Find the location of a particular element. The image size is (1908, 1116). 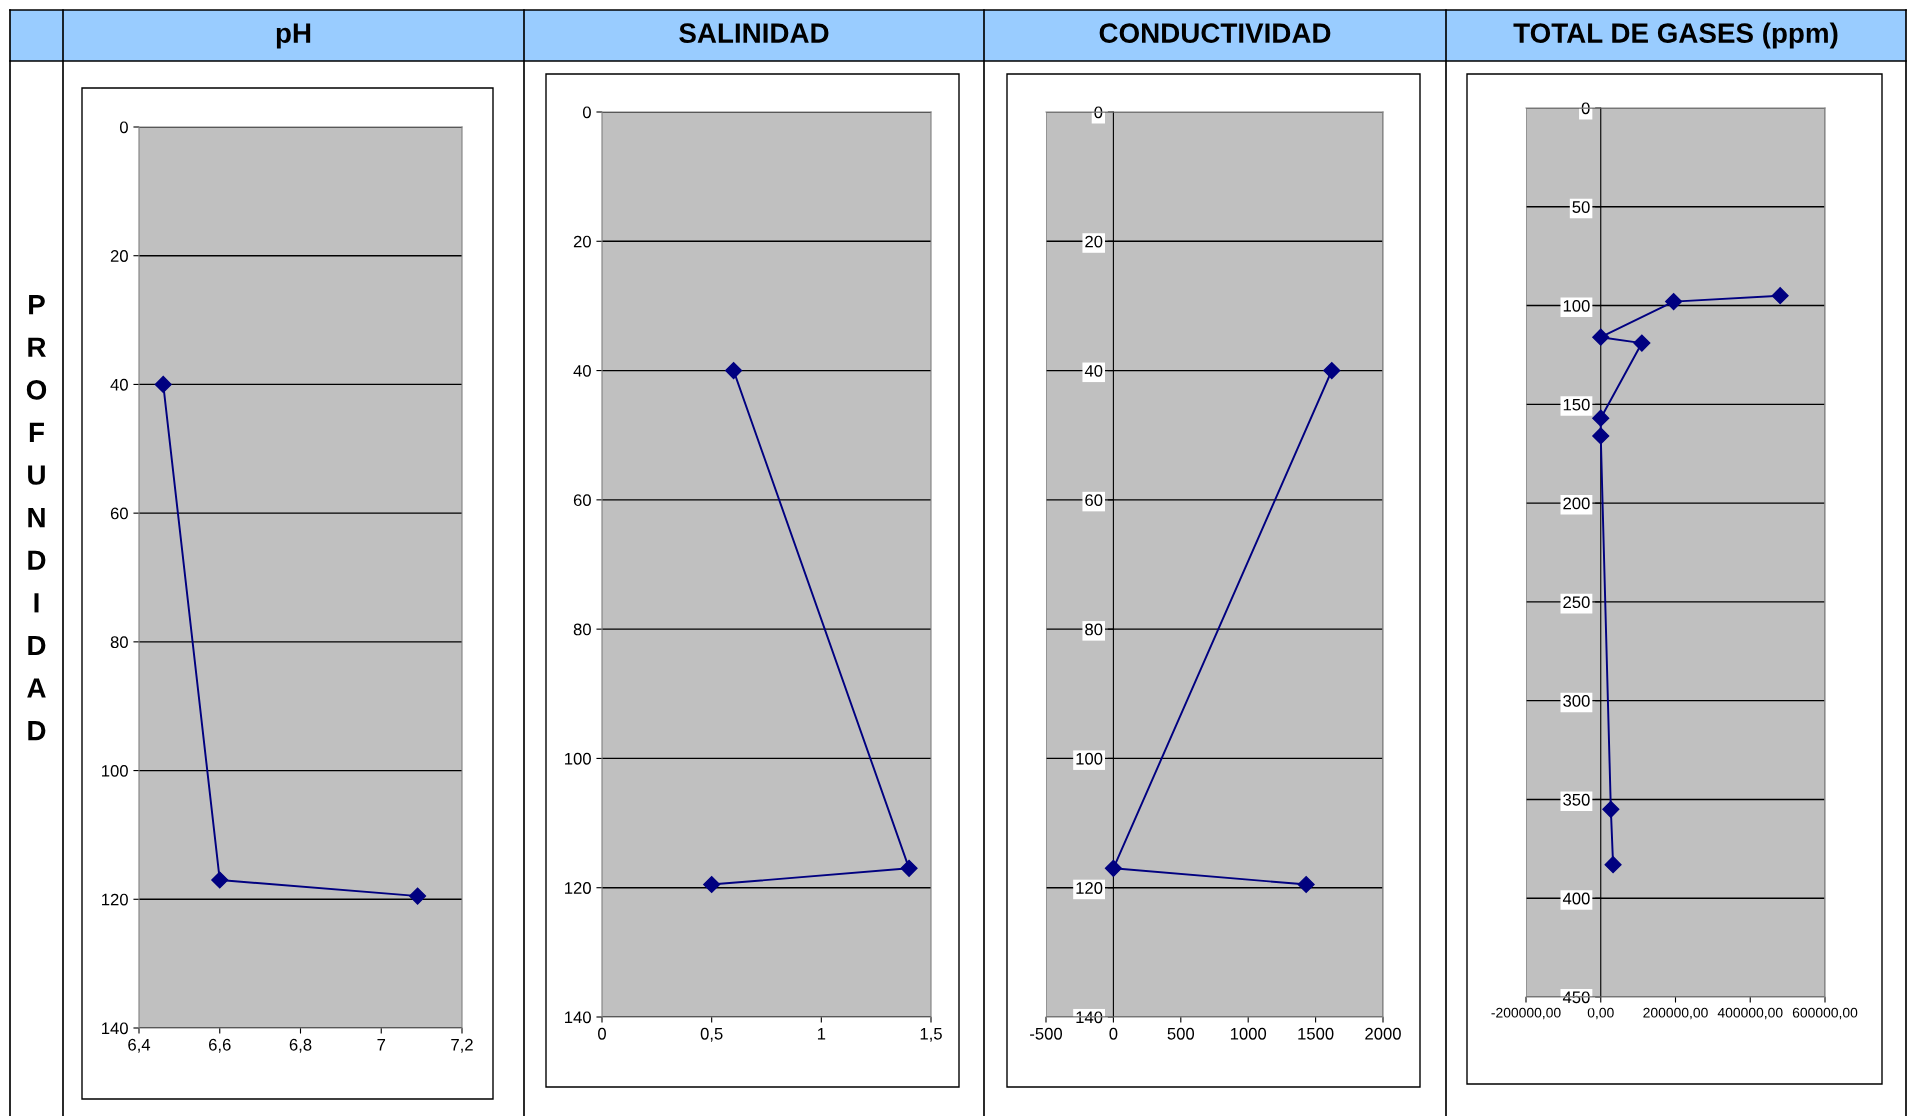

x-tick-label: -500 is located at coordinates (1046, 1033).